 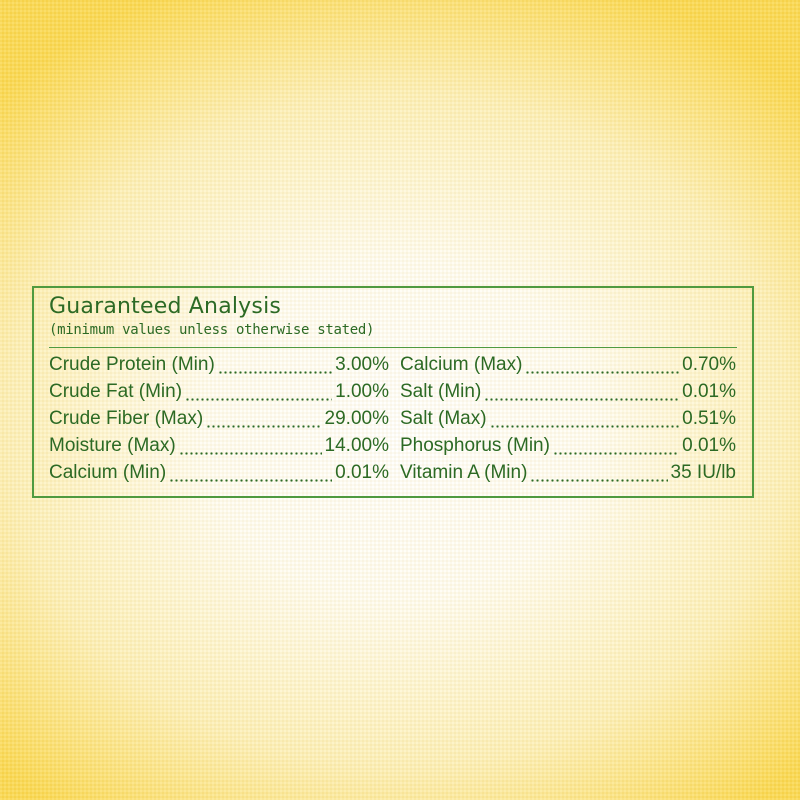 I want to click on nutrient-row: Crude Fat (Min) 1.00%, so click(x=219, y=394).